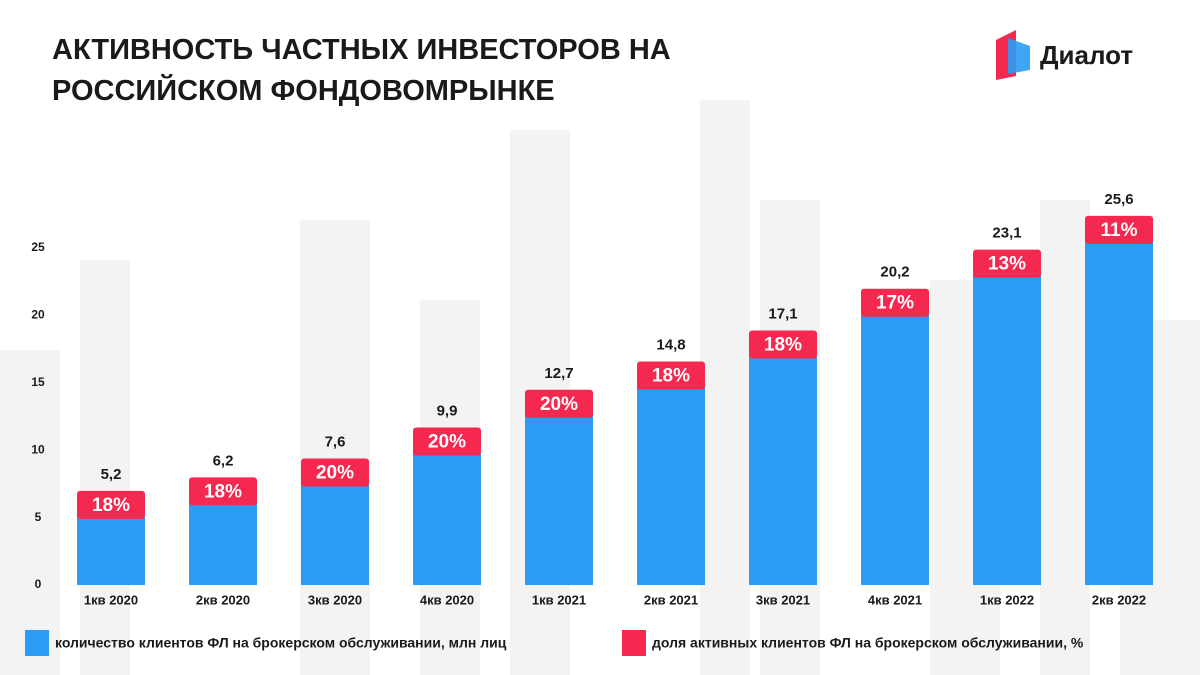 This screenshot has height=675, width=1200. Describe the element at coordinates (1118, 199) in the screenshot. I see `total-label: 25,6` at that location.